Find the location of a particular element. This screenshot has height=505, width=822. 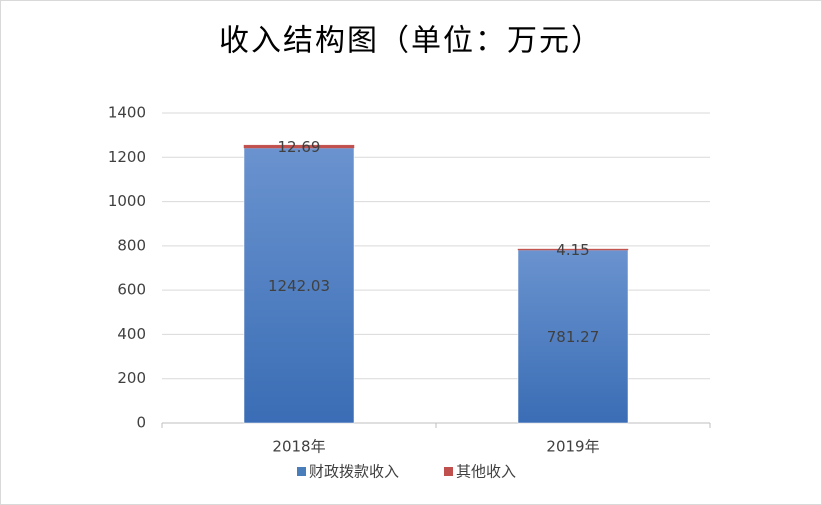

x-tick-label: 2018年 is located at coordinates (298, 447).